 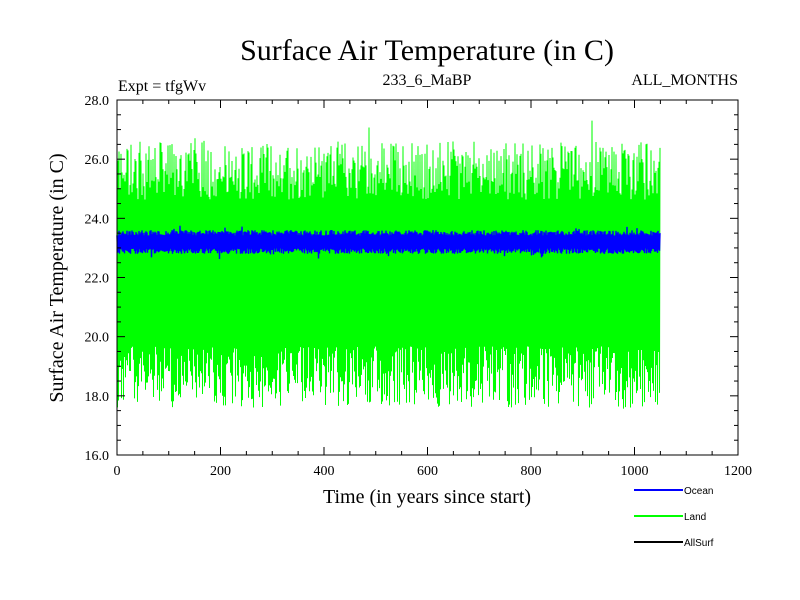 I want to click on y-axis-label: Surface Air Temperature (in C), so click(x=57, y=277).